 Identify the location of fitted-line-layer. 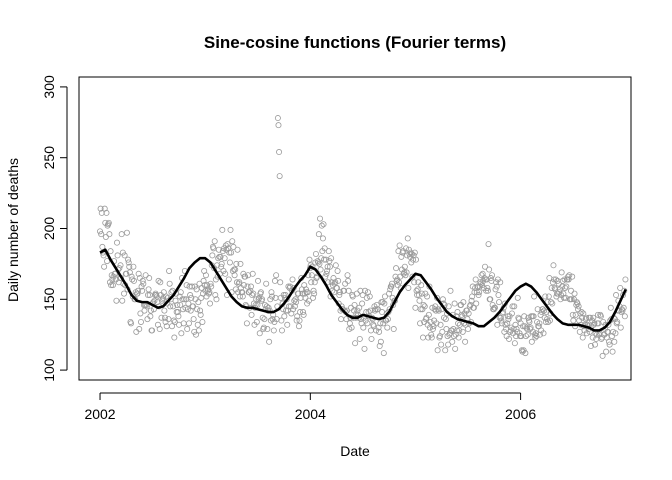
(363, 290).